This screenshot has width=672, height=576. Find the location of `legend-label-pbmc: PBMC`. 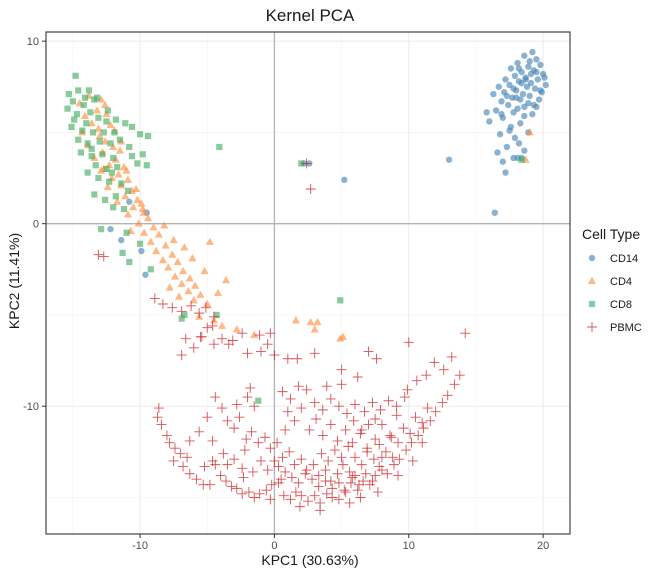

legend-label-pbmc: PBMC is located at coordinates (626, 328).